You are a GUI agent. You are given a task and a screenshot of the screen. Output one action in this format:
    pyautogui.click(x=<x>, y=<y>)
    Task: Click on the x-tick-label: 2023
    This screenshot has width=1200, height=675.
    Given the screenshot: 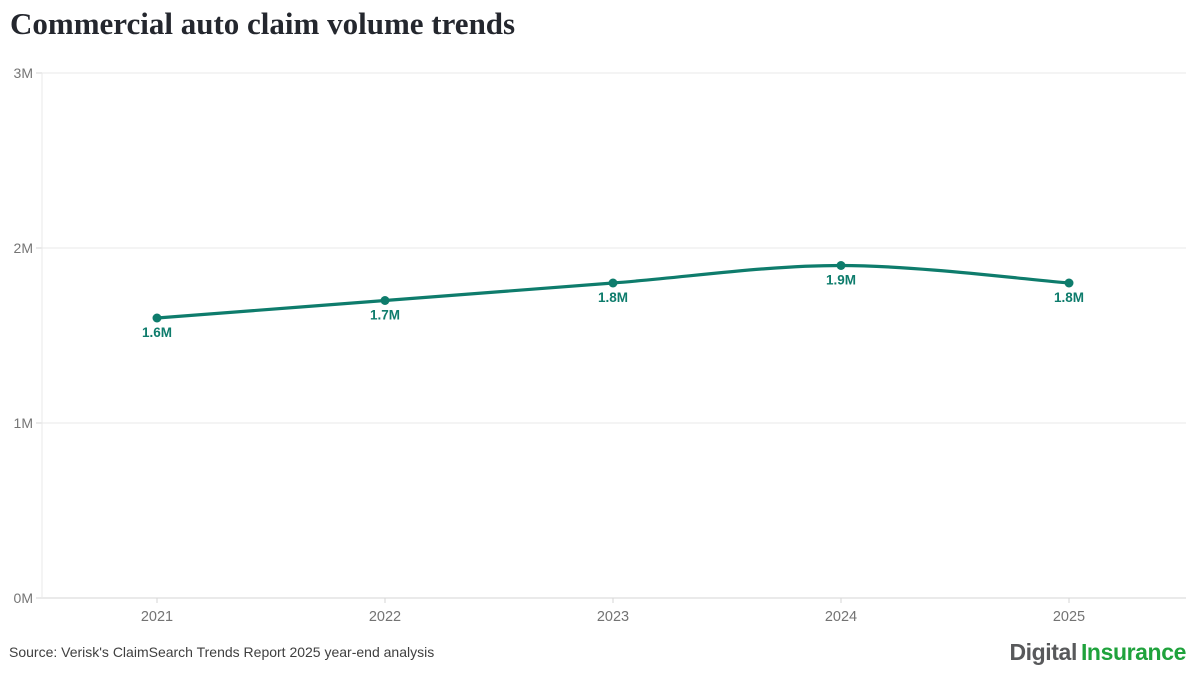 What is the action you would take?
    pyautogui.click(x=613, y=617)
    